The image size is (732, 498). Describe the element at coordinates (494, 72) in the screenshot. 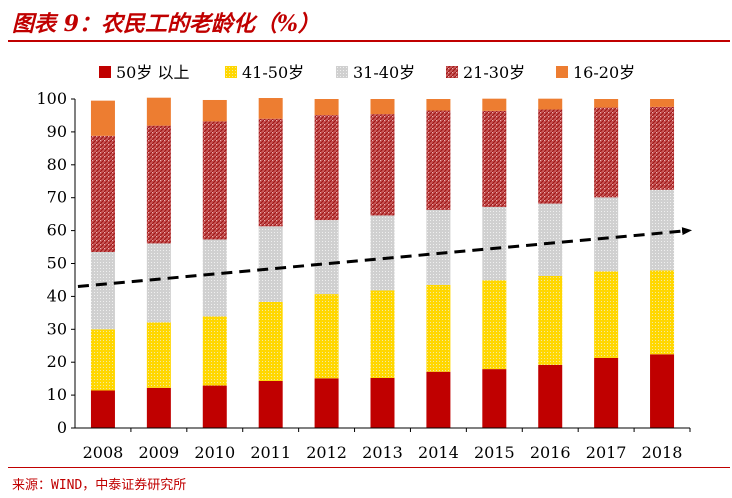

I see `legend-label-21-30: 21-30岁` at that location.